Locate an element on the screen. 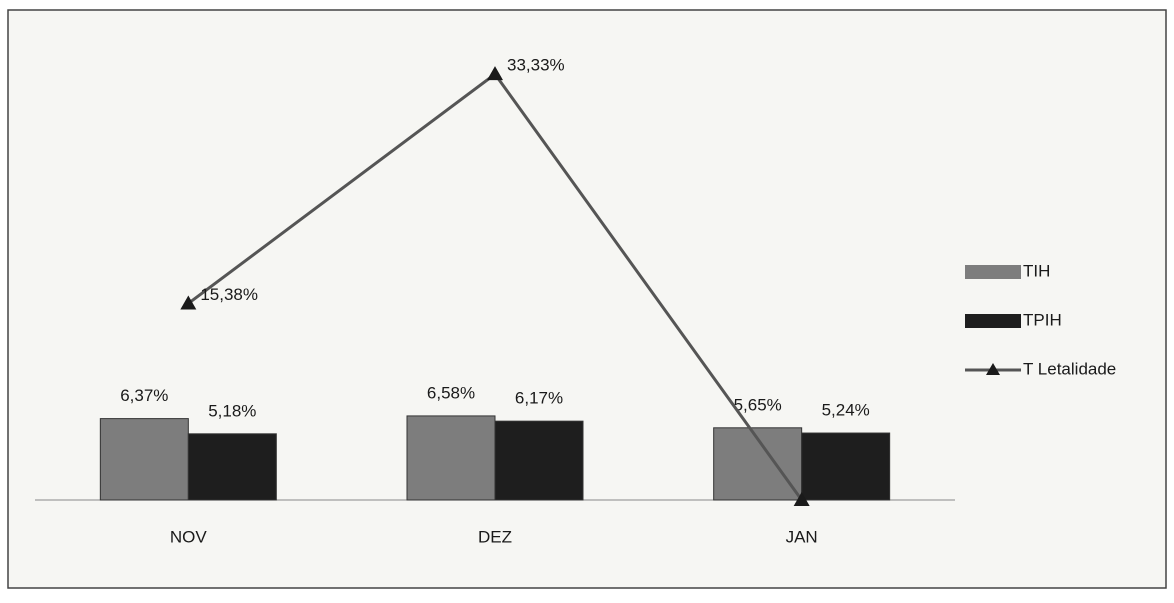 The height and width of the screenshot is (603, 1174). x-tick-label: DEZ is located at coordinates (495, 536).